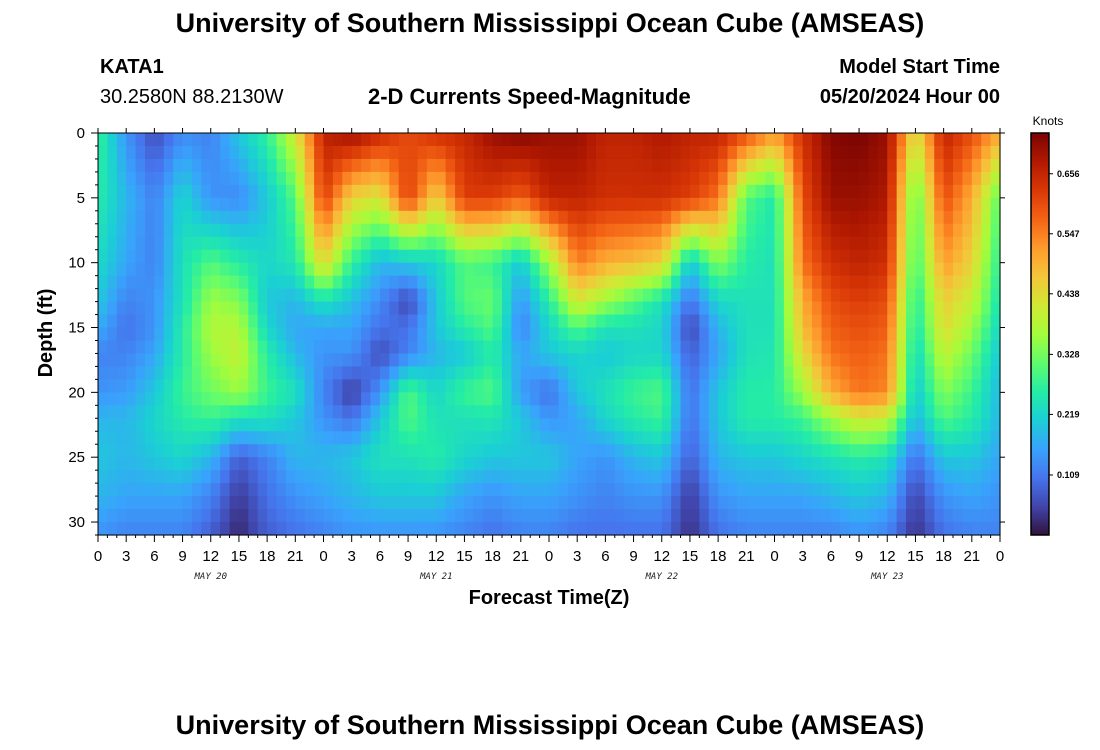 This screenshot has width=1100, height=750. What do you see at coordinates (718, 556) in the screenshot?
I see `x-tick-label: 18` at bounding box center [718, 556].